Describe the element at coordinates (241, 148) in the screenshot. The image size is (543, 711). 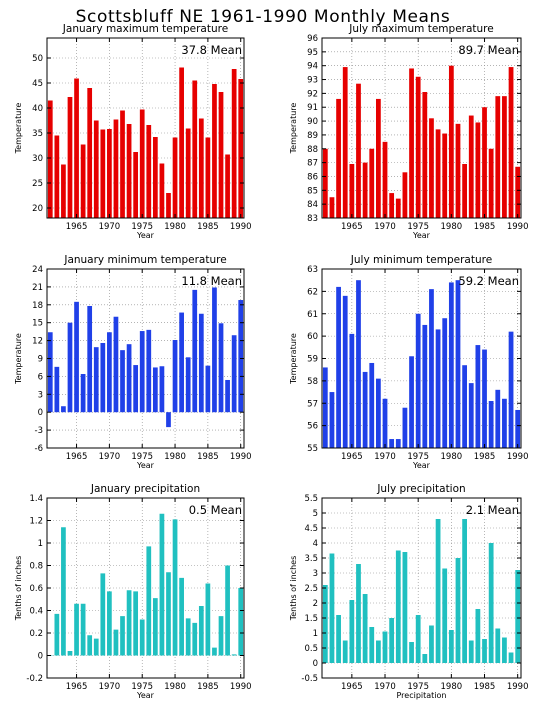
I see `bar-1990` at that location.